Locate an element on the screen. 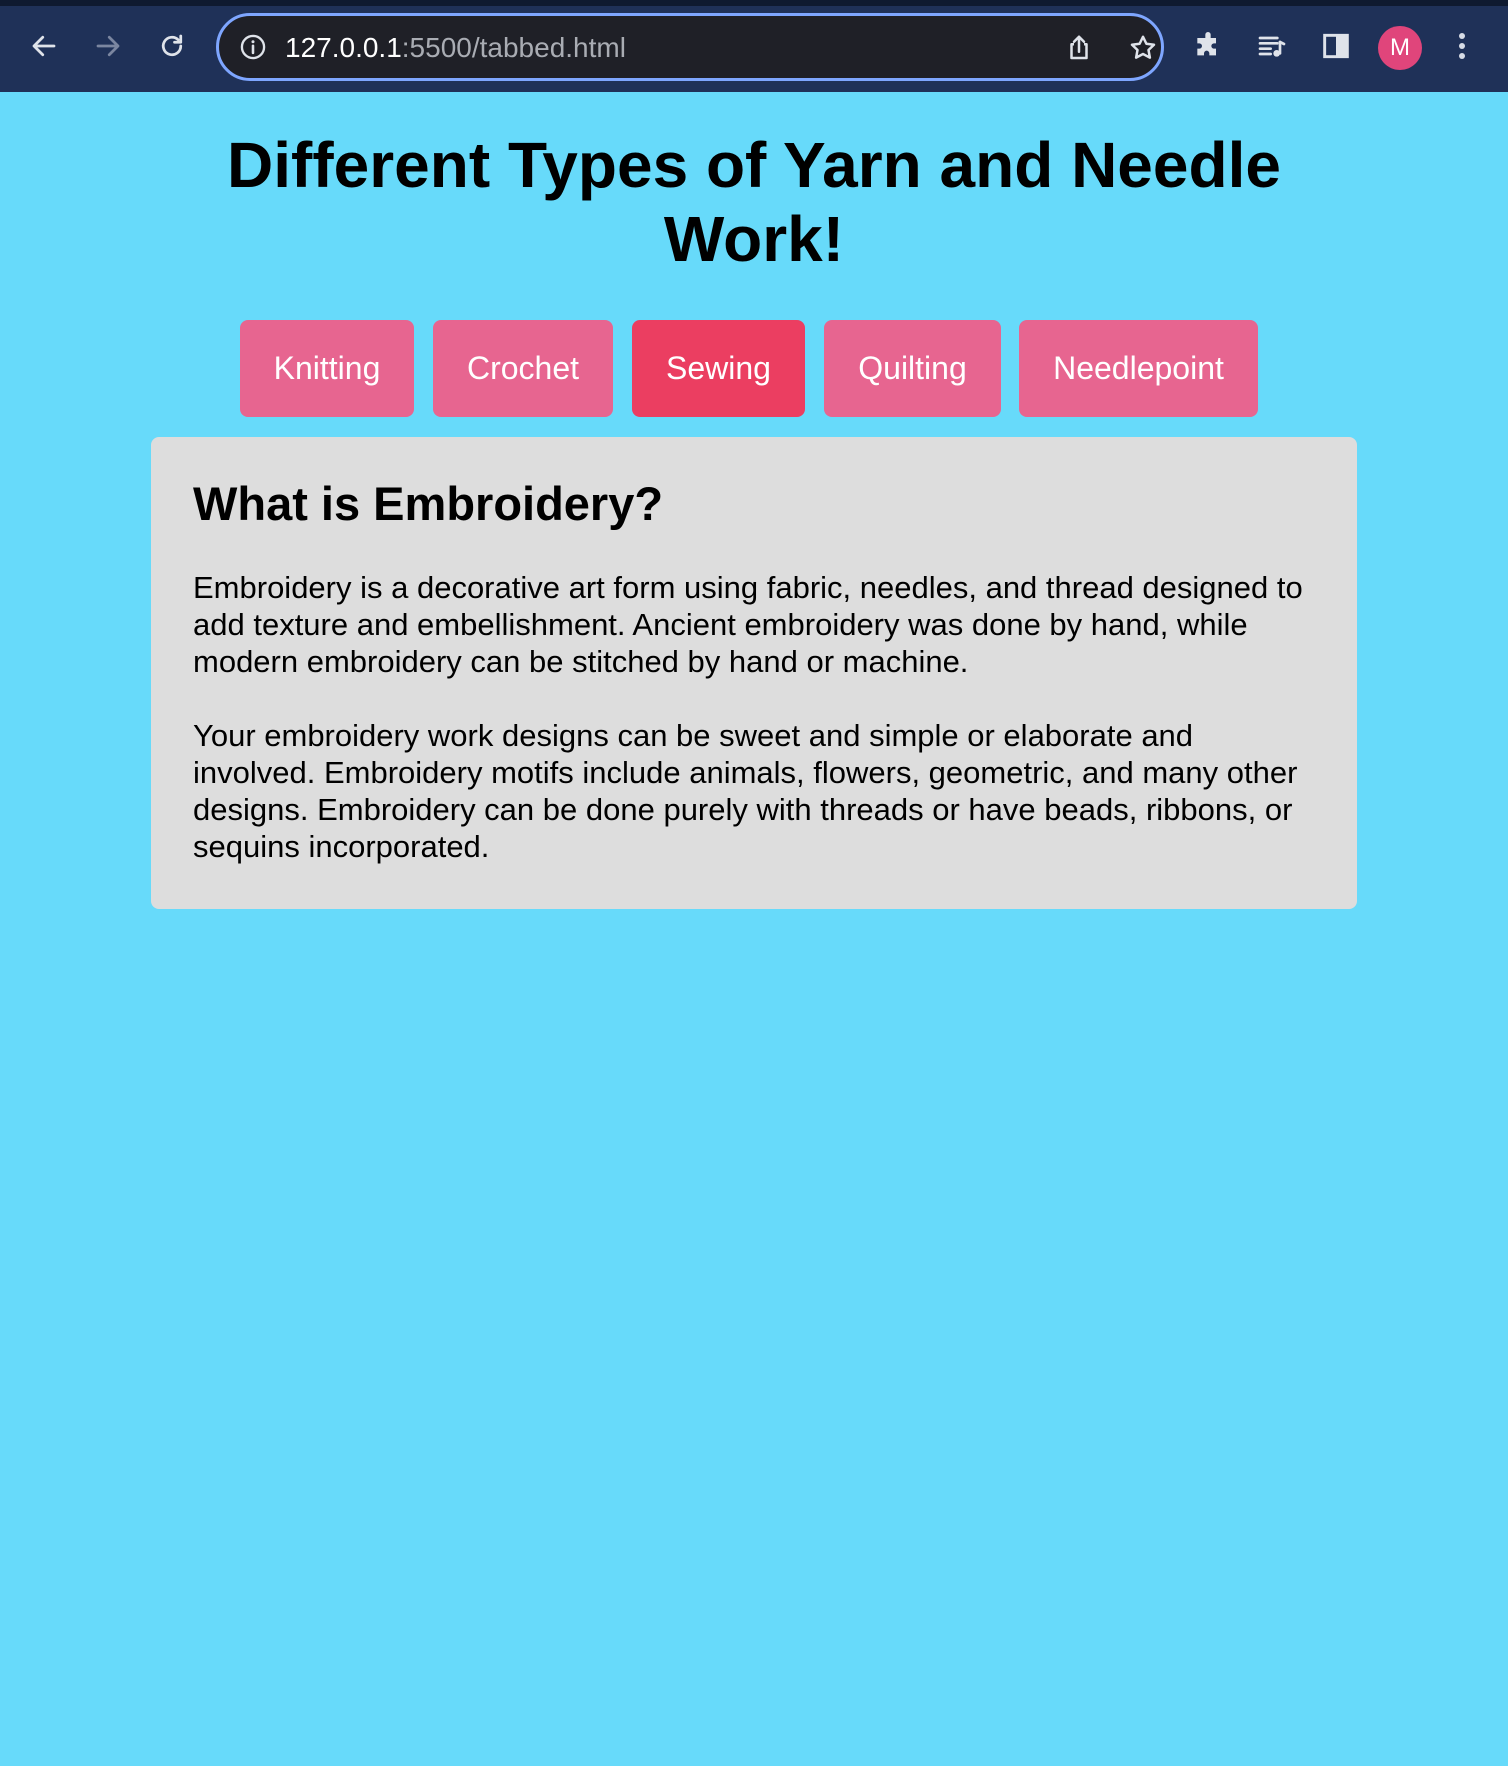 Image resolution: width=1508 pixels, height=1766 pixels. side-panel-button is located at coordinates (1336, 46).